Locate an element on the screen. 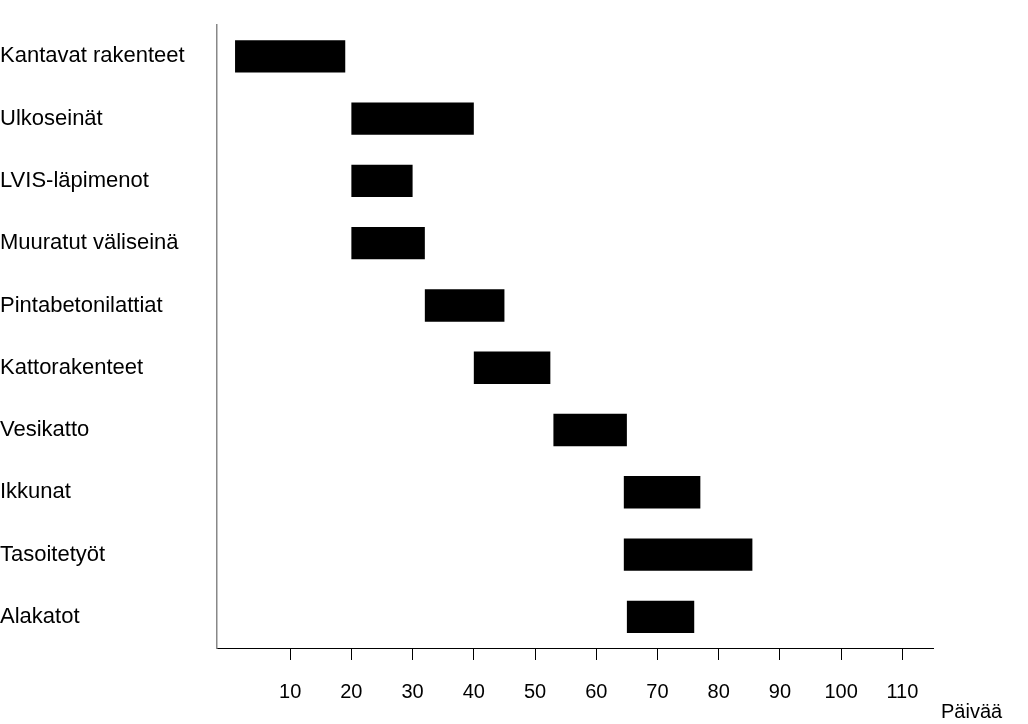 The height and width of the screenshot is (724, 1028). y-tick-label: Muuratut väliseinä is located at coordinates (90, 242).